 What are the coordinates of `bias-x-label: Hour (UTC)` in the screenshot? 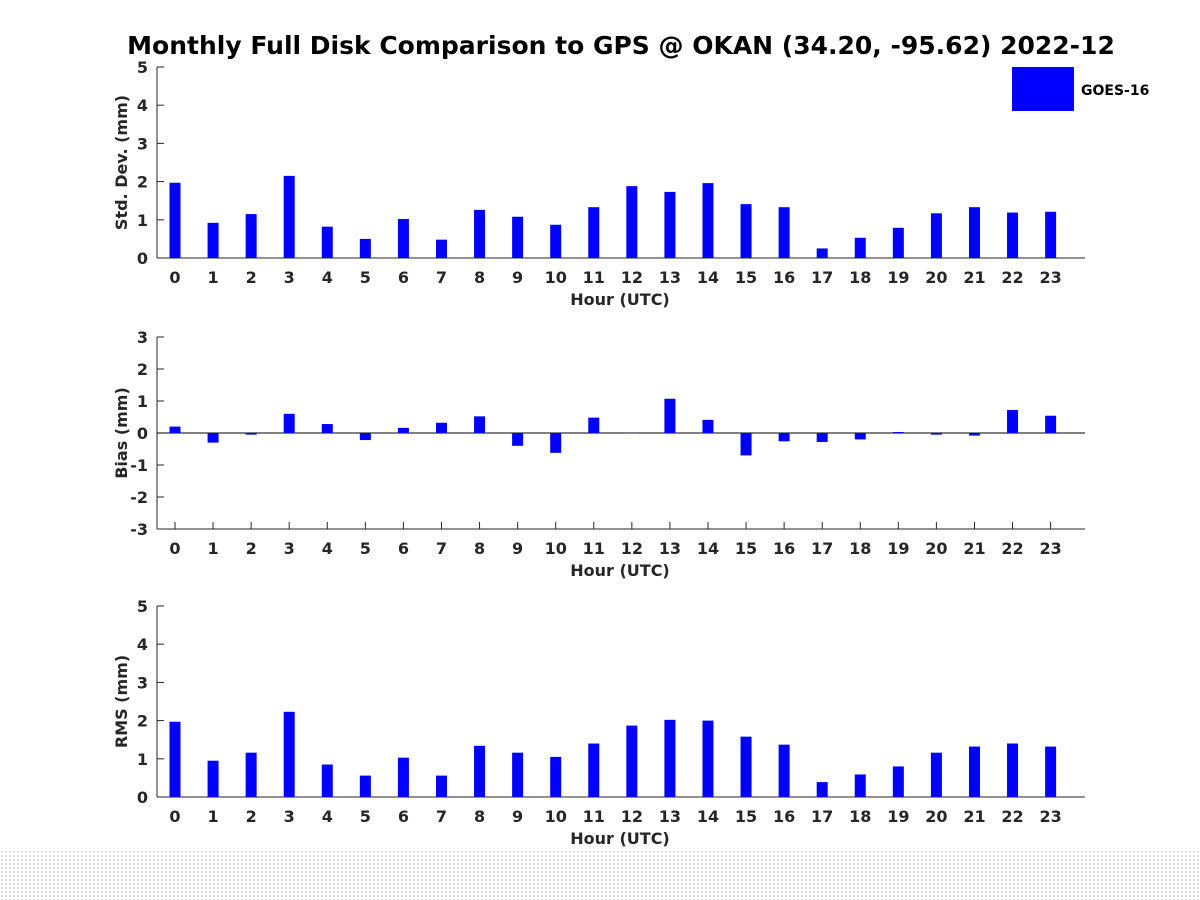 It's located at (620, 570).